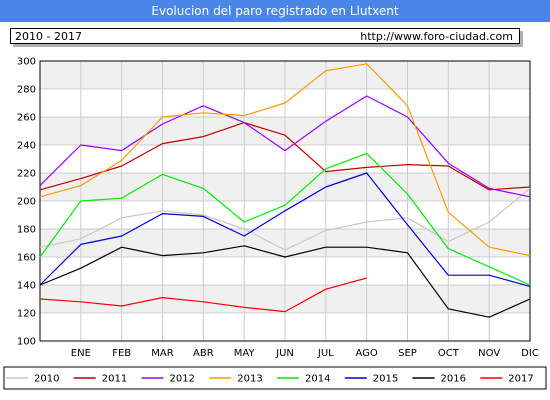 This screenshot has width=550, height=400. Describe the element at coordinates (26, 202) in the screenshot. I see `y-tick-label: 200` at that location.